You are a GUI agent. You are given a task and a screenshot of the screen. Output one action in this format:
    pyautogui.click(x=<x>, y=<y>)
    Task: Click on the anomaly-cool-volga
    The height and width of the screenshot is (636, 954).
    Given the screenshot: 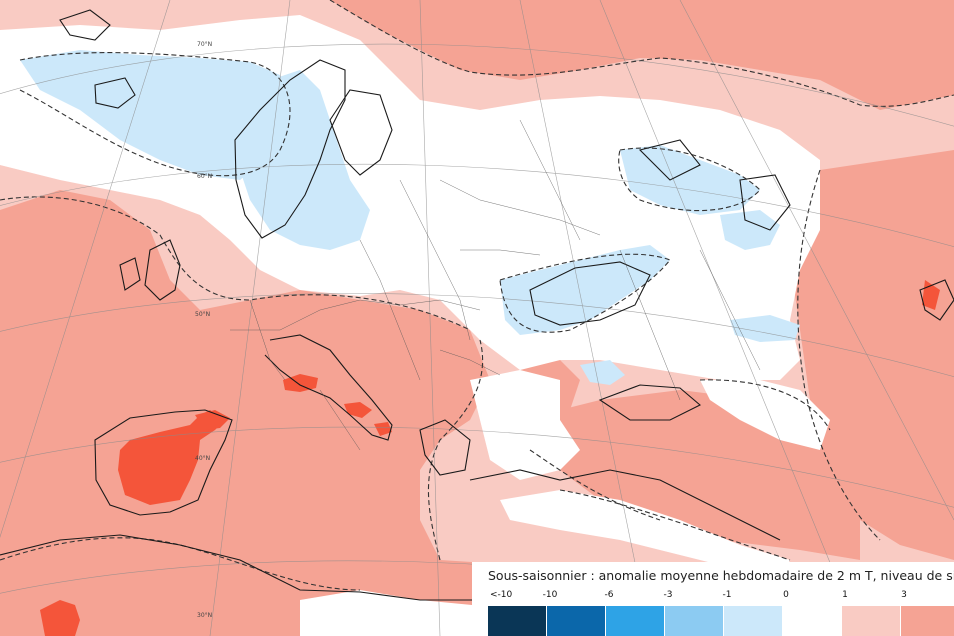 What is the action you would take?
    pyautogui.click(x=690, y=180)
    